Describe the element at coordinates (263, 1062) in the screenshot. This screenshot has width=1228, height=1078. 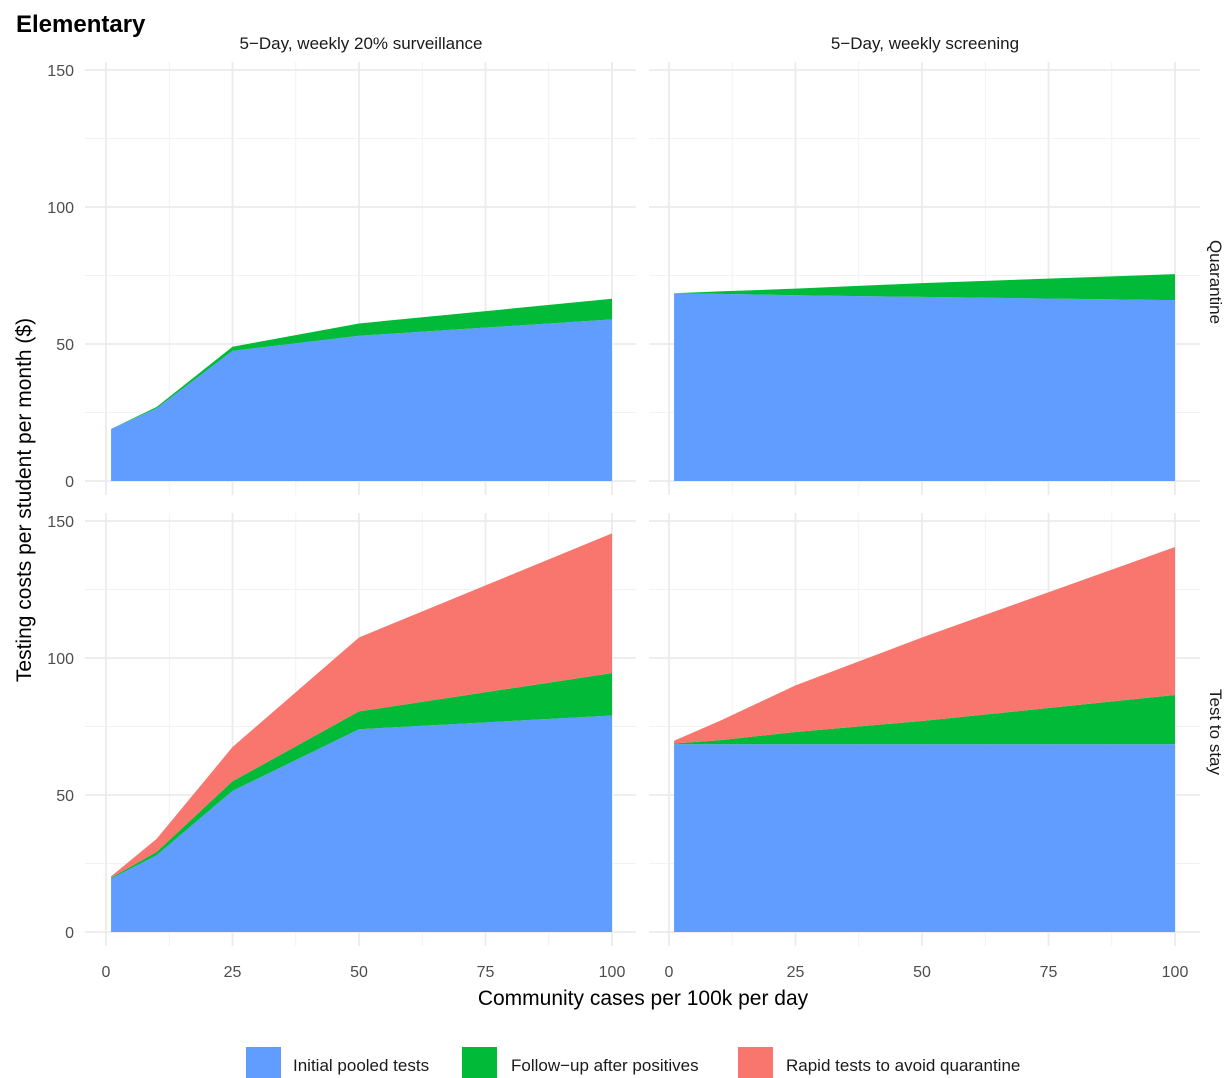
I see `legend-swatch-initial-pooled` at that location.